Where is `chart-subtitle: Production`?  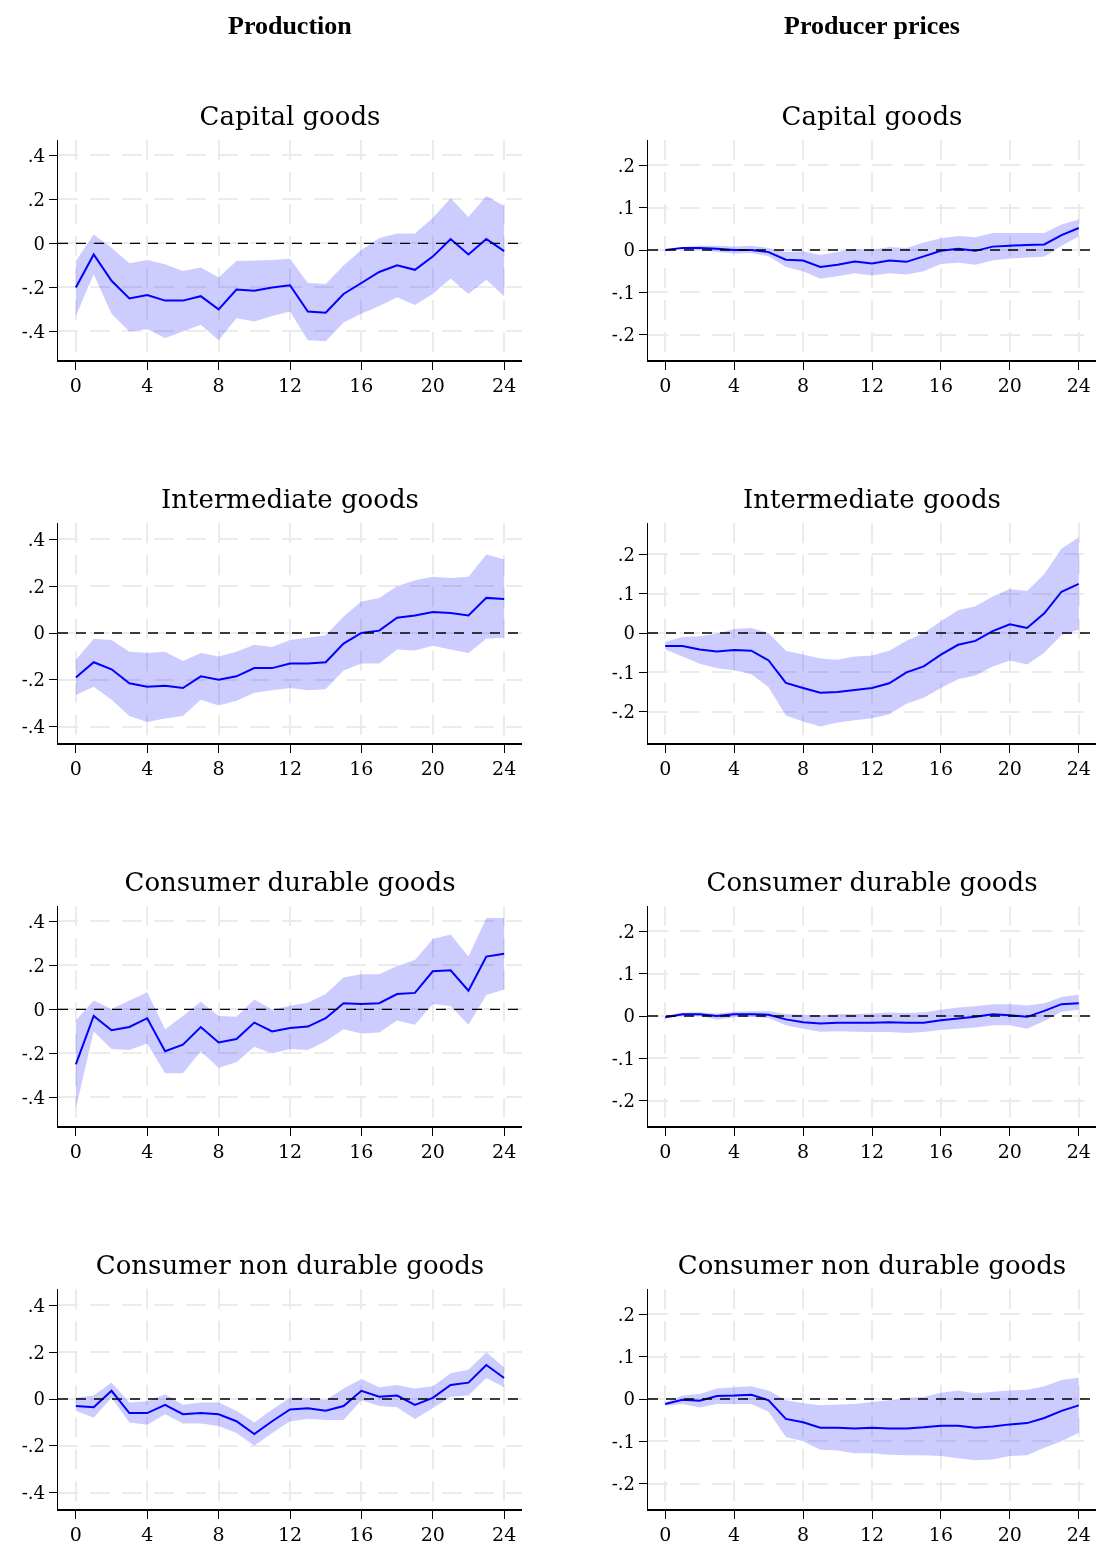 chart-subtitle: Production is located at coordinates (290, 25).